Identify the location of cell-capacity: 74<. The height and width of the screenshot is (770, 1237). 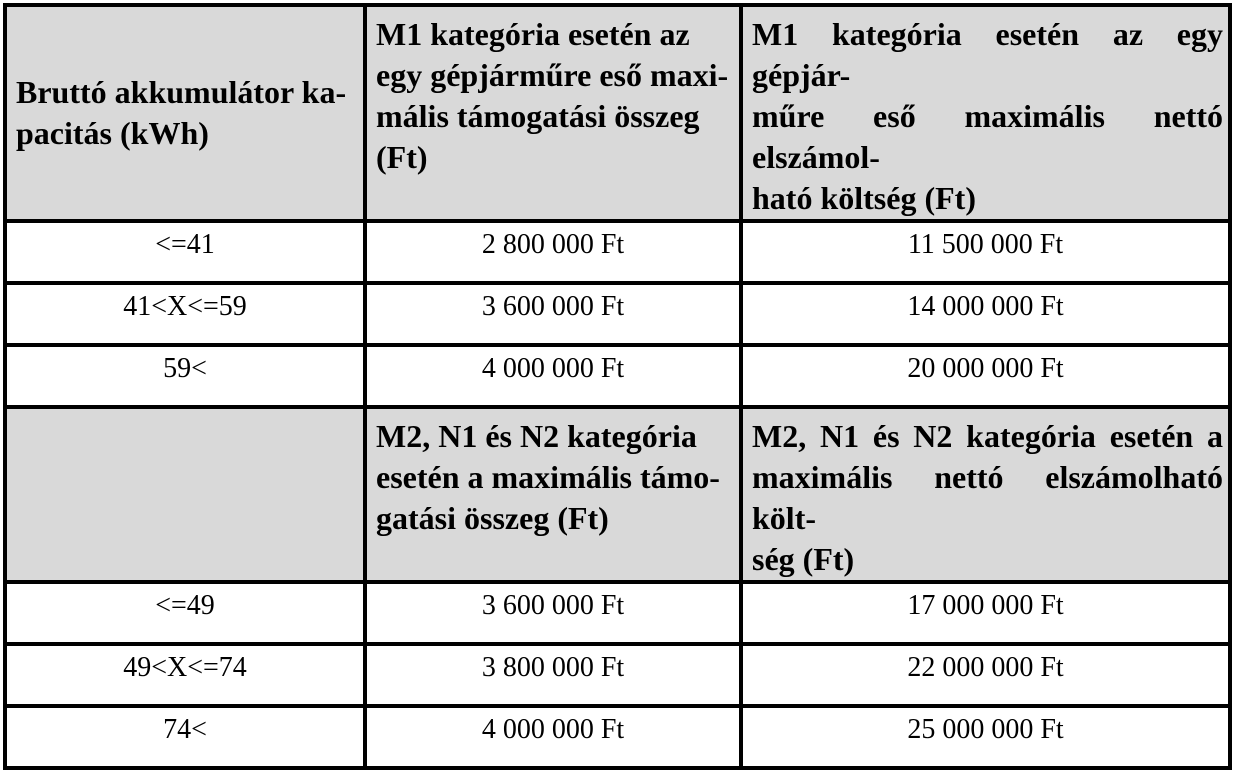
(185, 737).